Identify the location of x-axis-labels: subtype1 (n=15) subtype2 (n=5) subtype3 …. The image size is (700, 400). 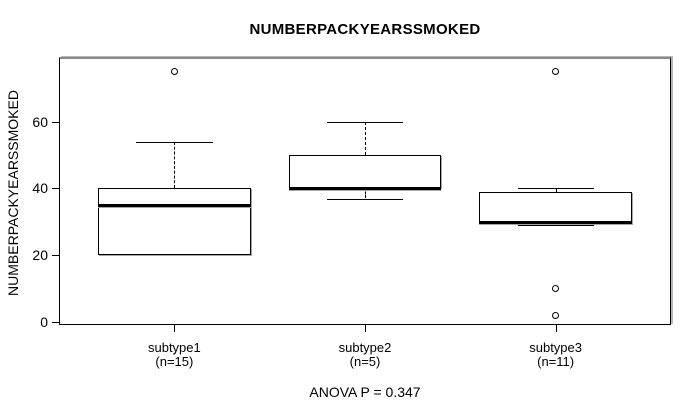
(365, 356).